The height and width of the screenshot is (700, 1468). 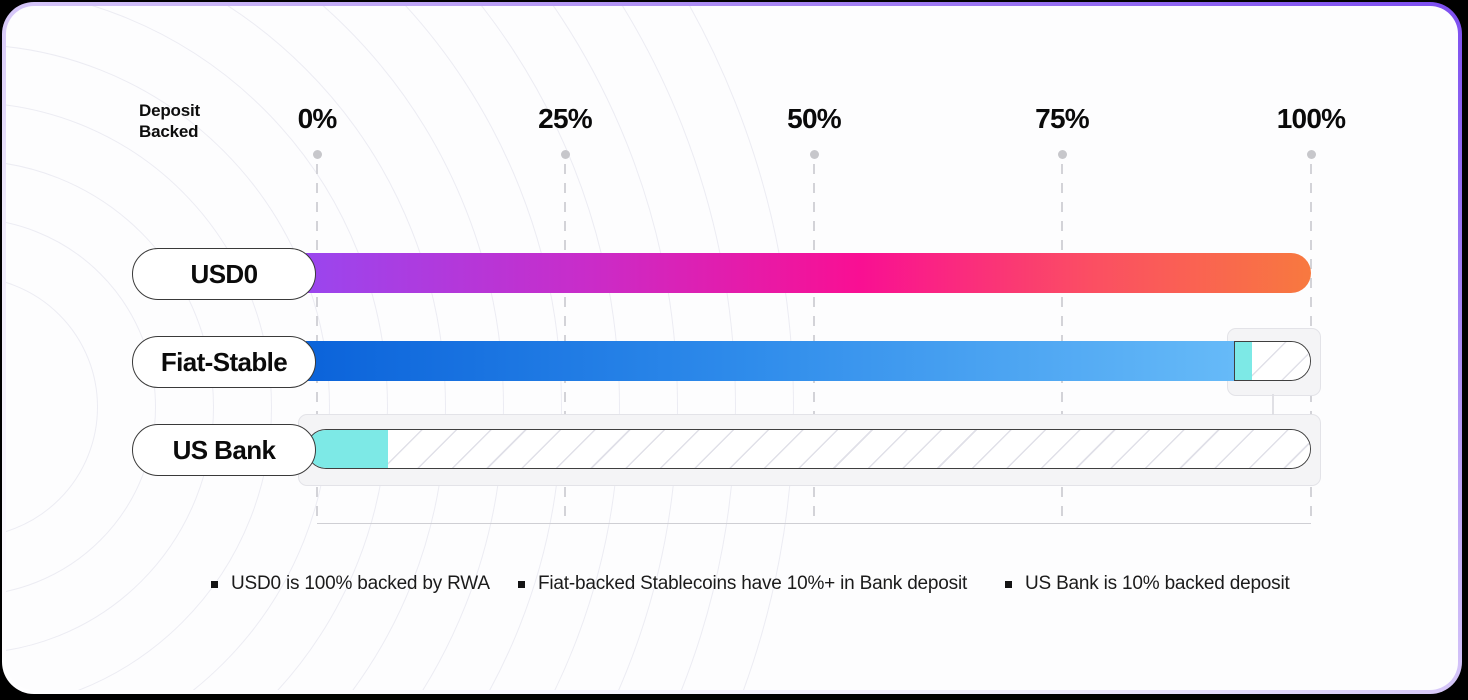 I want to click on tick-label-0: 0%, so click(x=317, y=118).